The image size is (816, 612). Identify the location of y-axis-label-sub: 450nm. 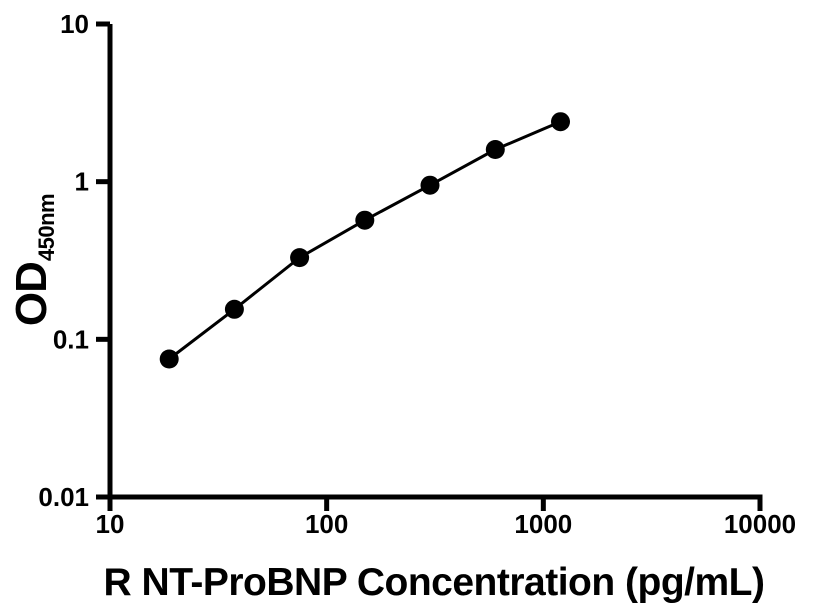
(46, 227).